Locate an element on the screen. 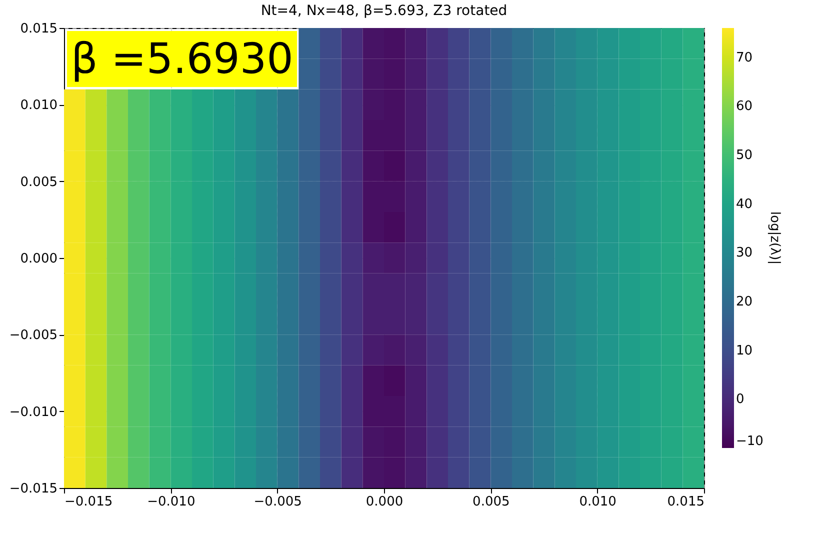 The image size is (820, 548). y-tick-label: 0.015 is located at coordinates (39, 29).